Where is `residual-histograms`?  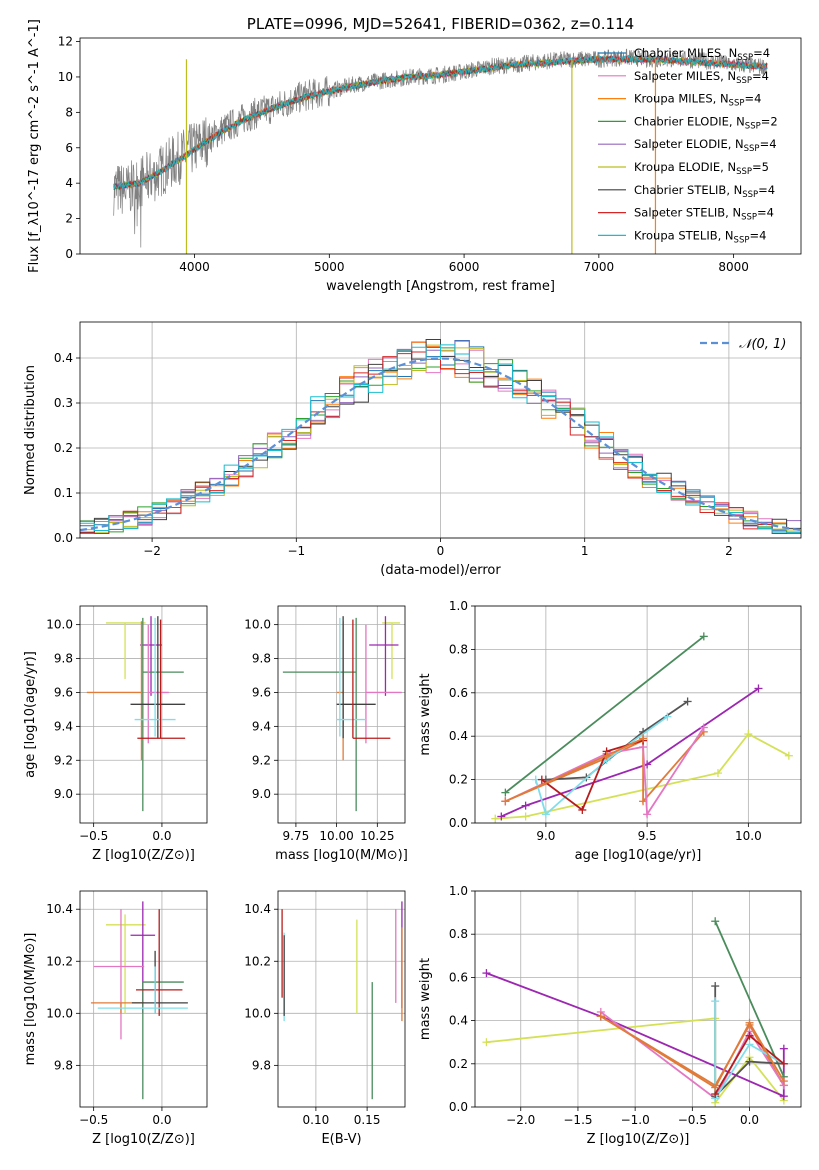 residual-histograms is located at coordinates (440, 436).